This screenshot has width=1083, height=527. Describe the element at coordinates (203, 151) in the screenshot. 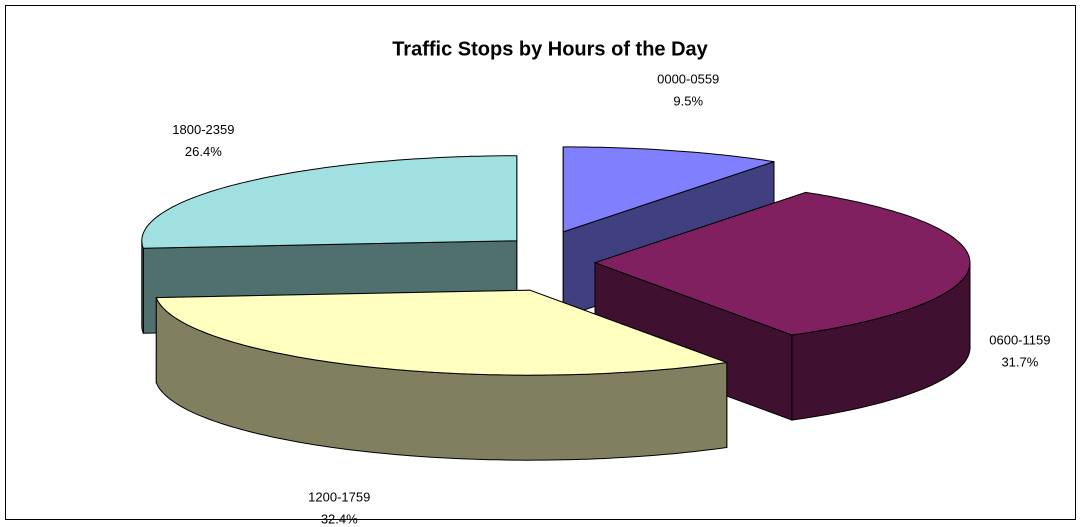

I see `slice-value-label: 26.4%` at that location.